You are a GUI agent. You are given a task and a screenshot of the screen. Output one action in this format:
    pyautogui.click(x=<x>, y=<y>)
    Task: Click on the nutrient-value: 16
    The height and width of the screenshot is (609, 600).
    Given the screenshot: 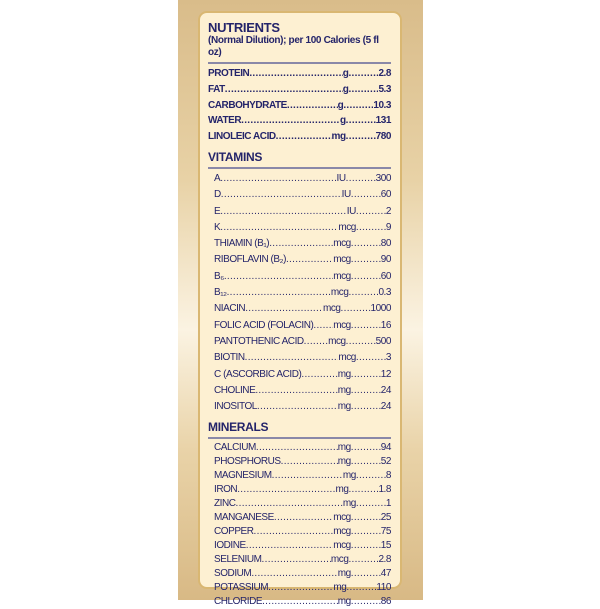 What is the action you would take?
    pyautogui.click(x=386, y=325)
    